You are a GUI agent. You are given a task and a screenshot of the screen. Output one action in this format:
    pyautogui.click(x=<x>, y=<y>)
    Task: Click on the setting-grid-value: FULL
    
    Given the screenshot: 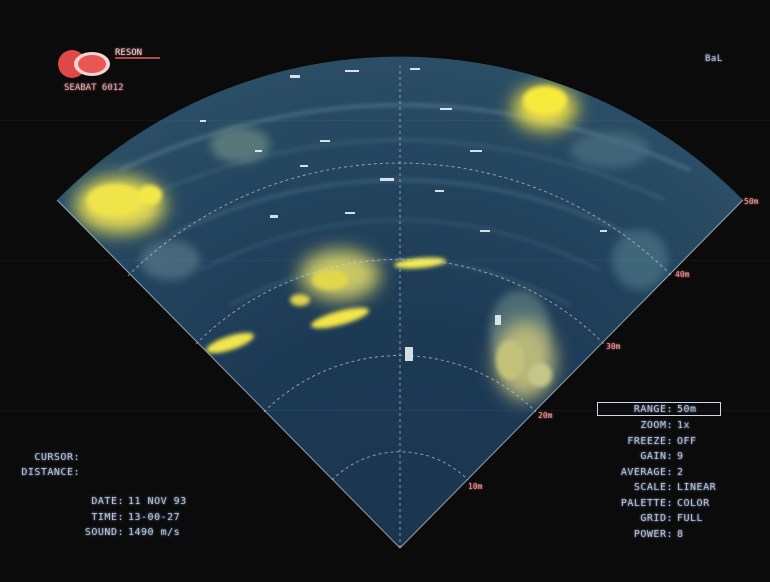 What is the action you would take?
    pyautogui.click(x=690, y=518)
    